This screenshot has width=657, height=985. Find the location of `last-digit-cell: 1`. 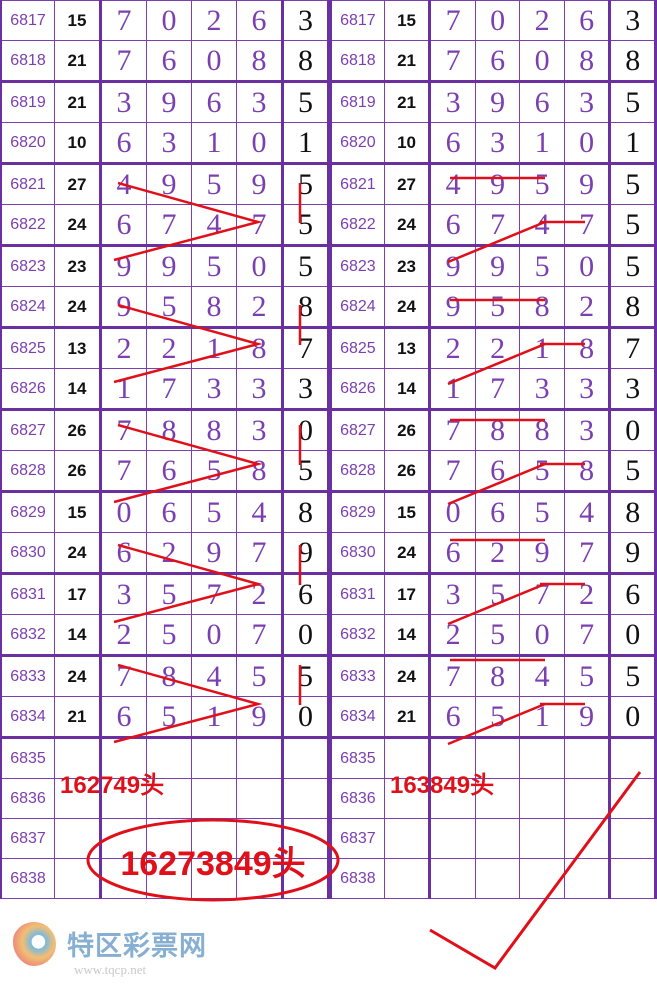

last-digit-cell: 1 is located at coordinates (633, 143).